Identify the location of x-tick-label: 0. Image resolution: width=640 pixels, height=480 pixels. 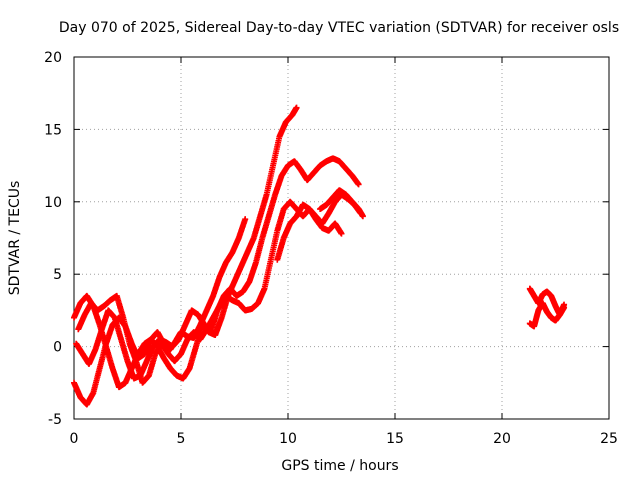
(74, 439).